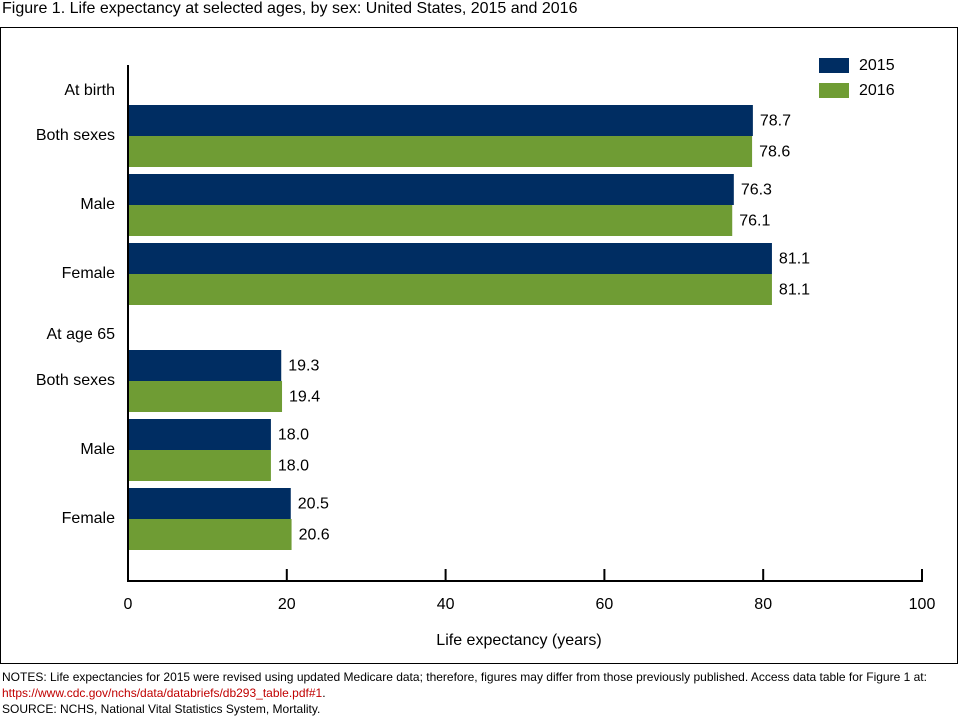 This screenshot has width=960, height=719. What do you see at coordinates (518, 640) in the screenshot?
I see `x-axis-title: Life expectancy (years)` at bounding box center [518, 640].